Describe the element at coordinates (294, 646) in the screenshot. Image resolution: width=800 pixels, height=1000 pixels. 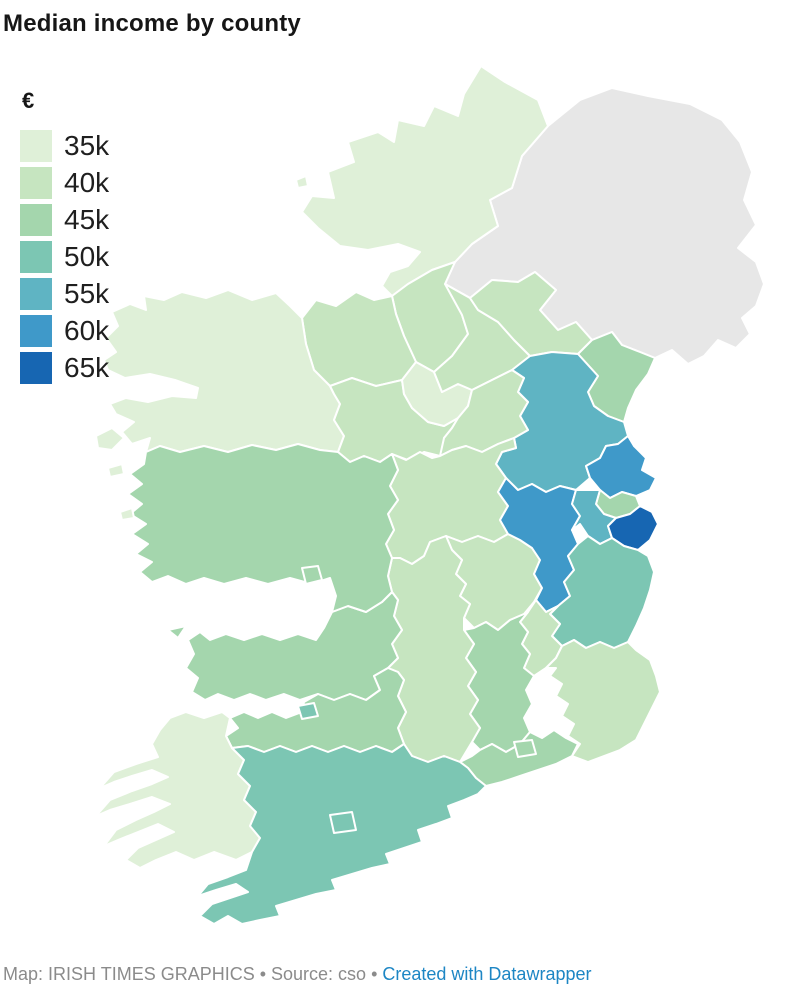
I see `map-region-clare` at that location.